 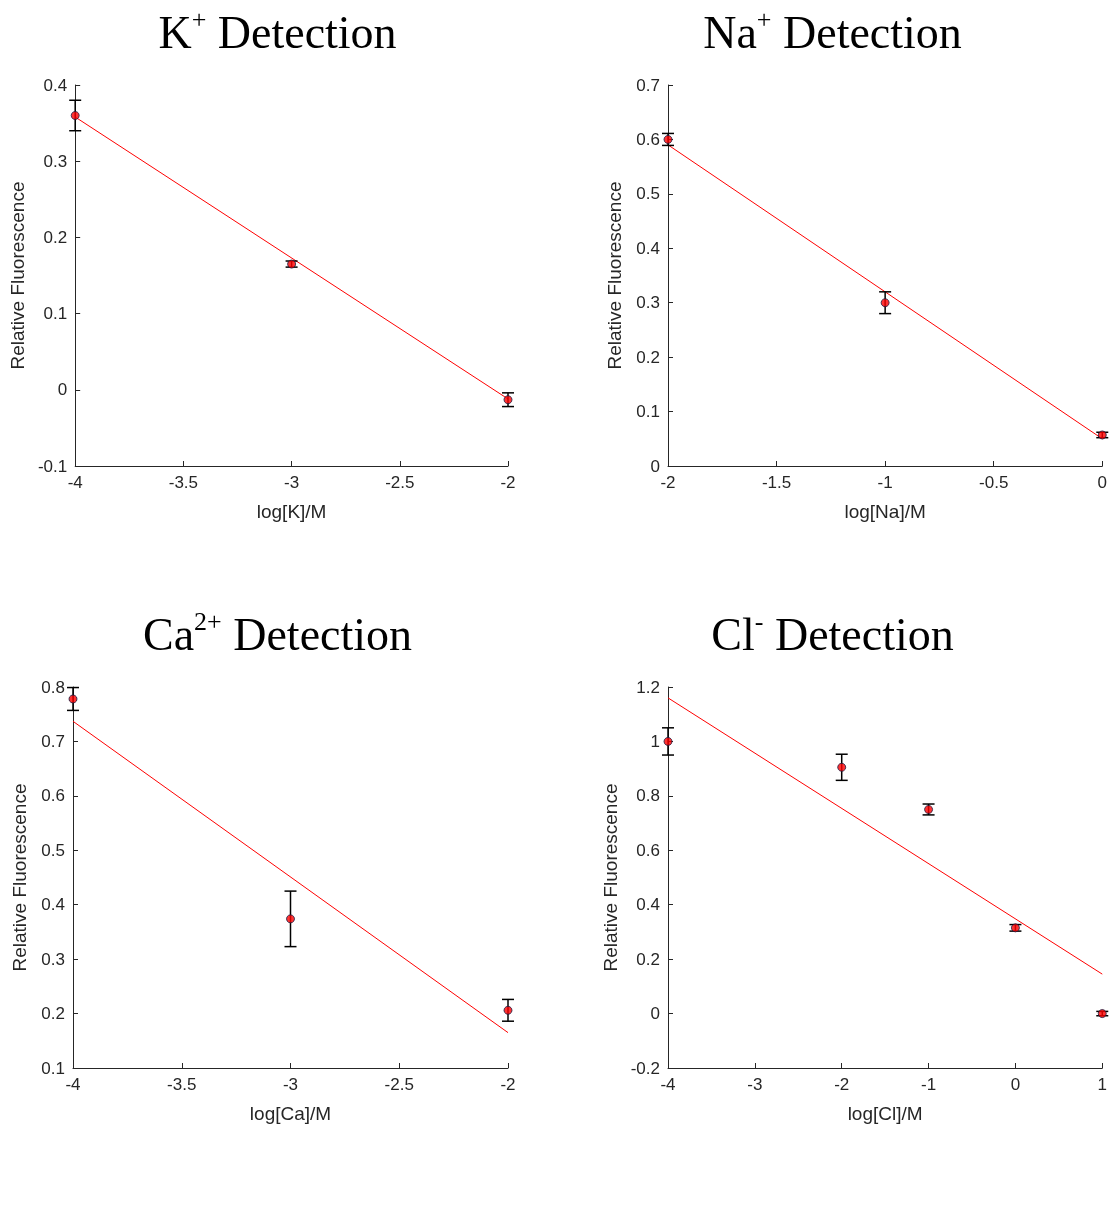 What do you see at coordinates (994, 482) in the screenshot?
I see `x-tick-label: -0.5` at bounding box center [994, 482].